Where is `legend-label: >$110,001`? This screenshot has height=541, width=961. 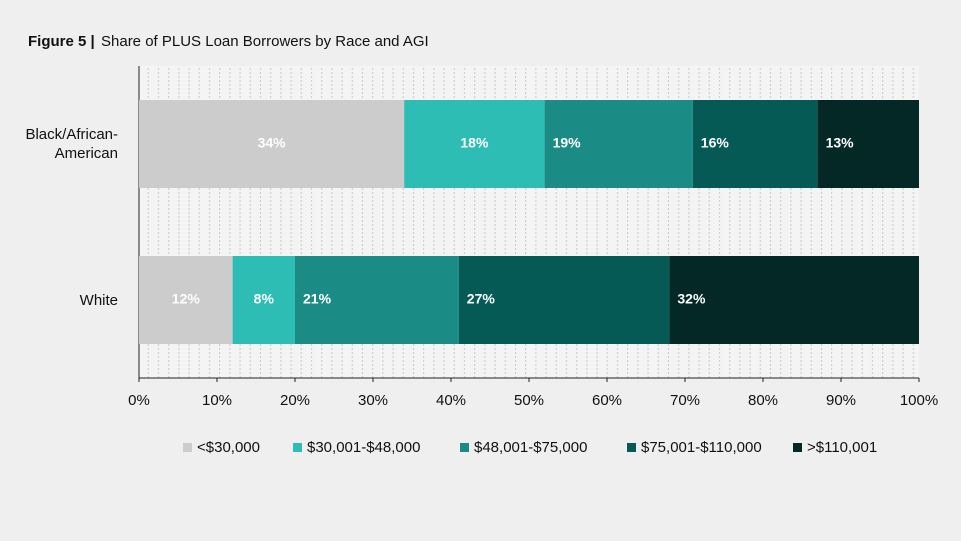 legend-label: >$110,001 is located at coordinates (842, 447).